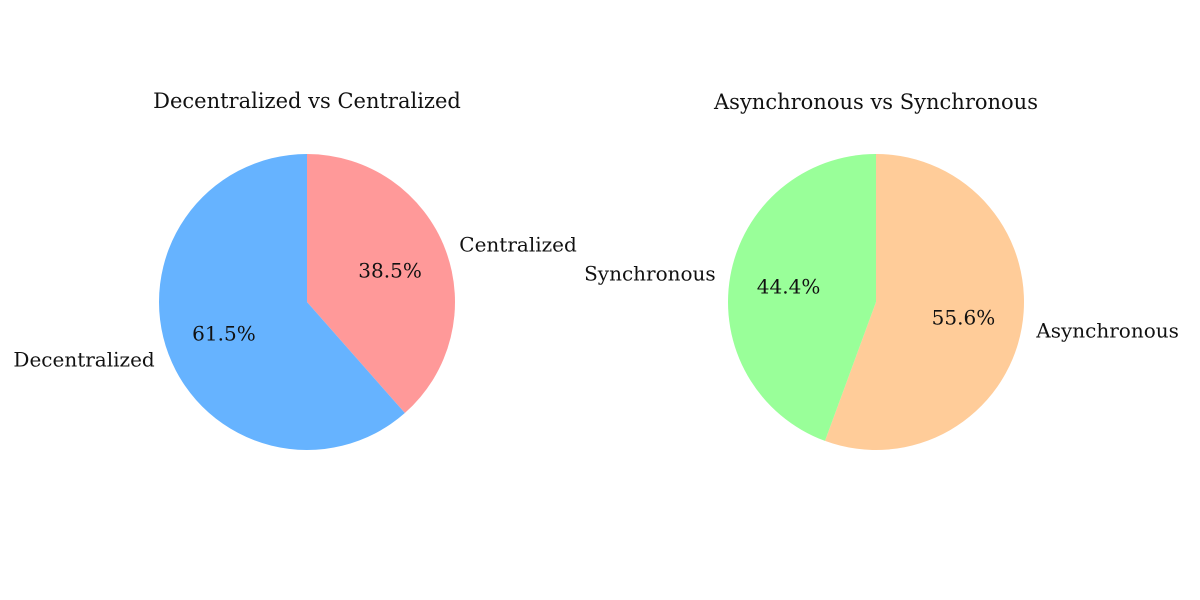 This screenshot has width=1200, height=600. Describe the element at coordinates (307, 101) in the screenshot. I see `chart-title: Decentralized vs Centralized` at that location.